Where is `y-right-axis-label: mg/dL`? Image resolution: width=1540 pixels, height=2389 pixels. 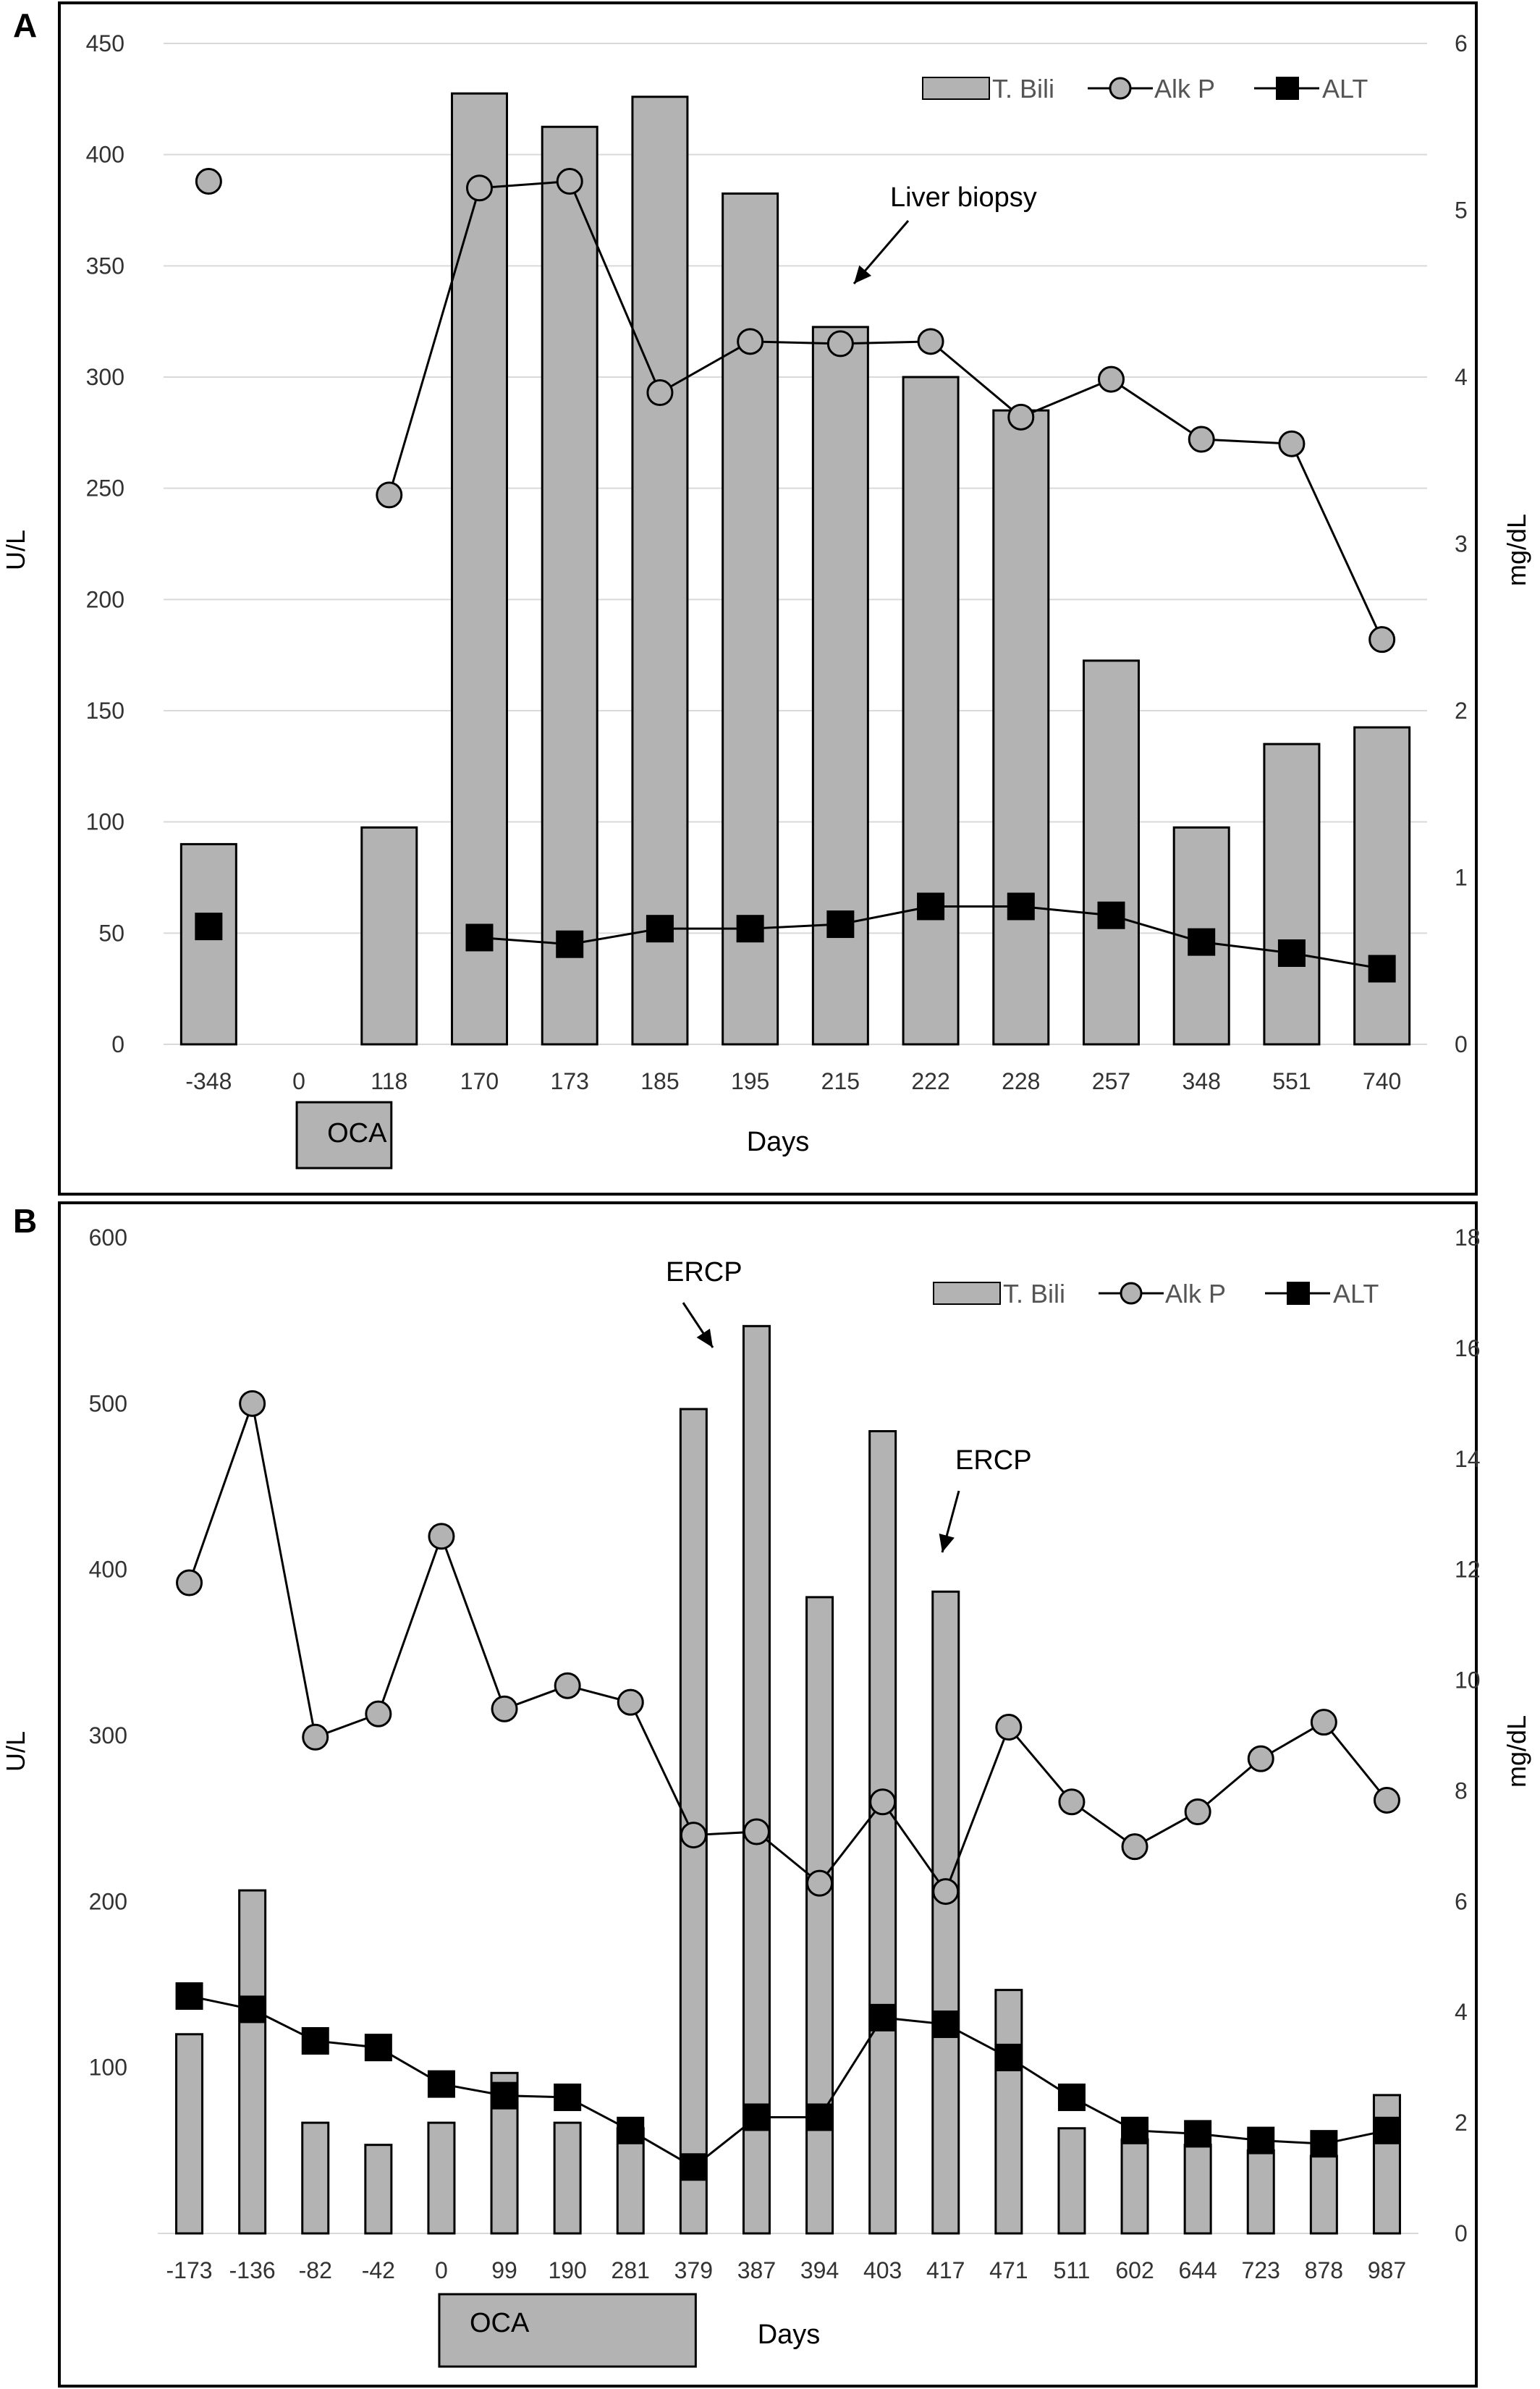
y-right-axis-label: mg/dL is located at coordinates (1516, 550).